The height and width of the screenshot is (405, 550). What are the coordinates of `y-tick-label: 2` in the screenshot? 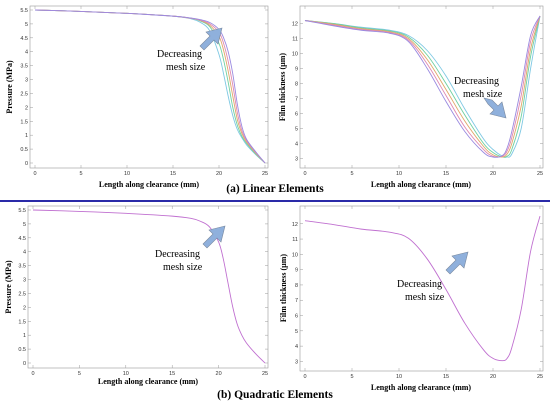 It's located at (26, 108).